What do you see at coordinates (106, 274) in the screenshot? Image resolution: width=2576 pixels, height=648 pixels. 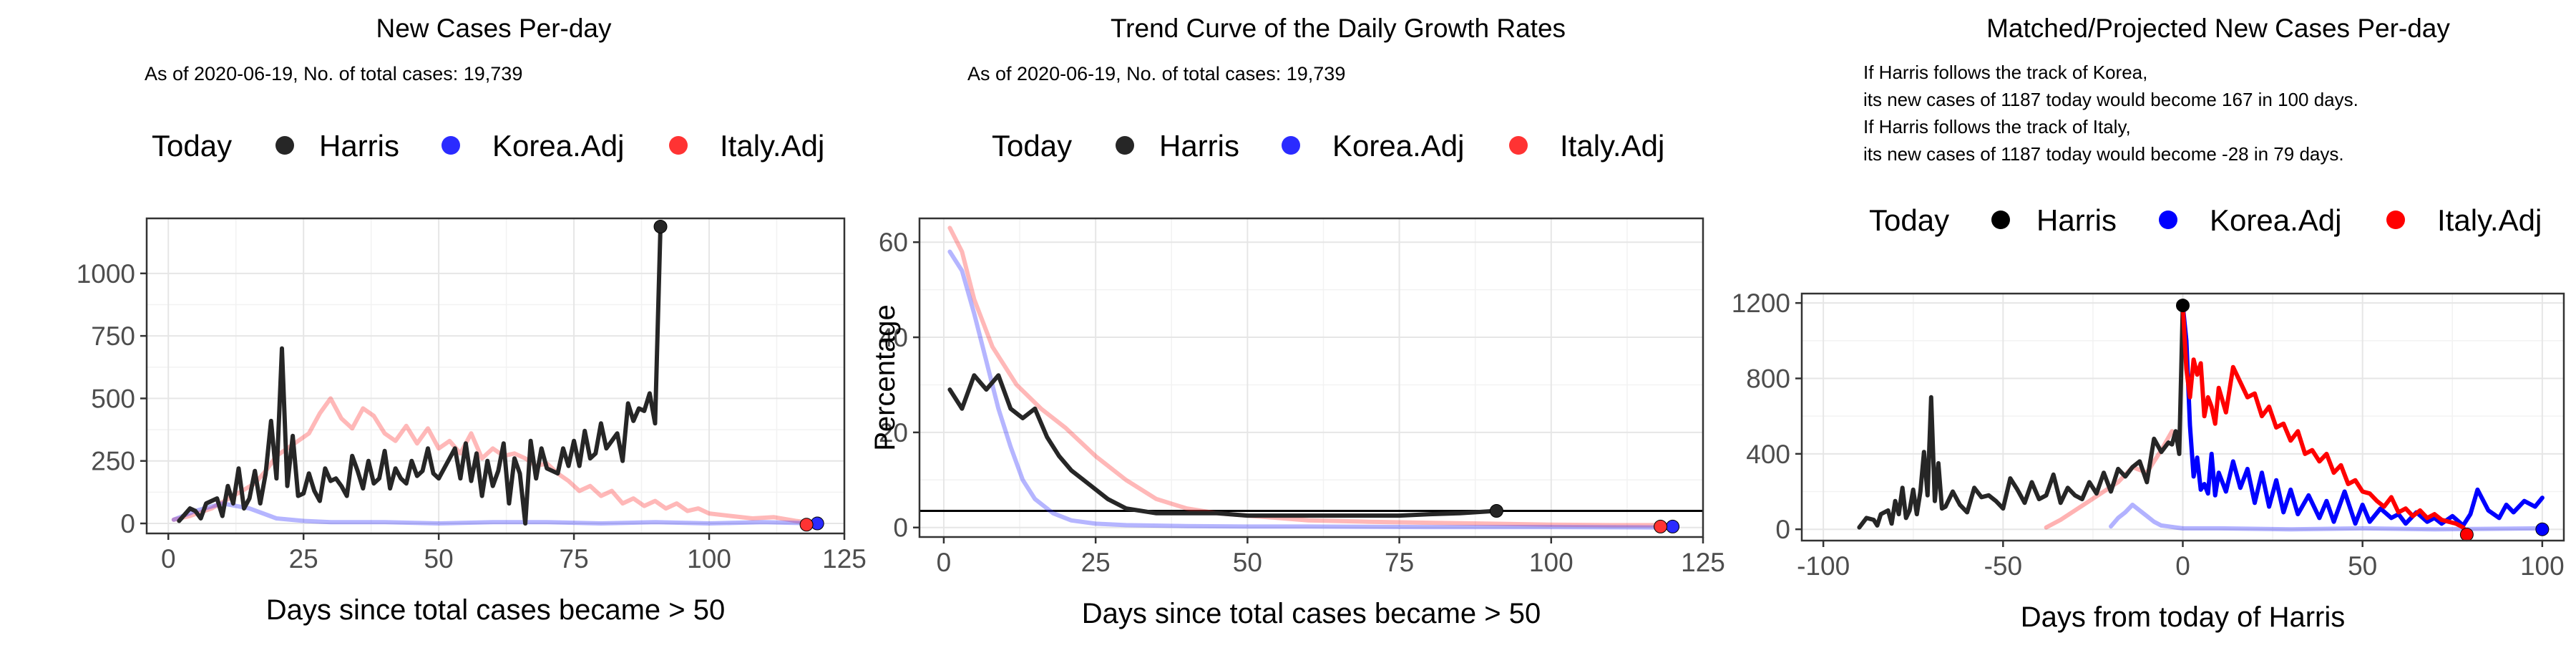 I see `y-tick-label: 1000` at bounding box center [106, 274].